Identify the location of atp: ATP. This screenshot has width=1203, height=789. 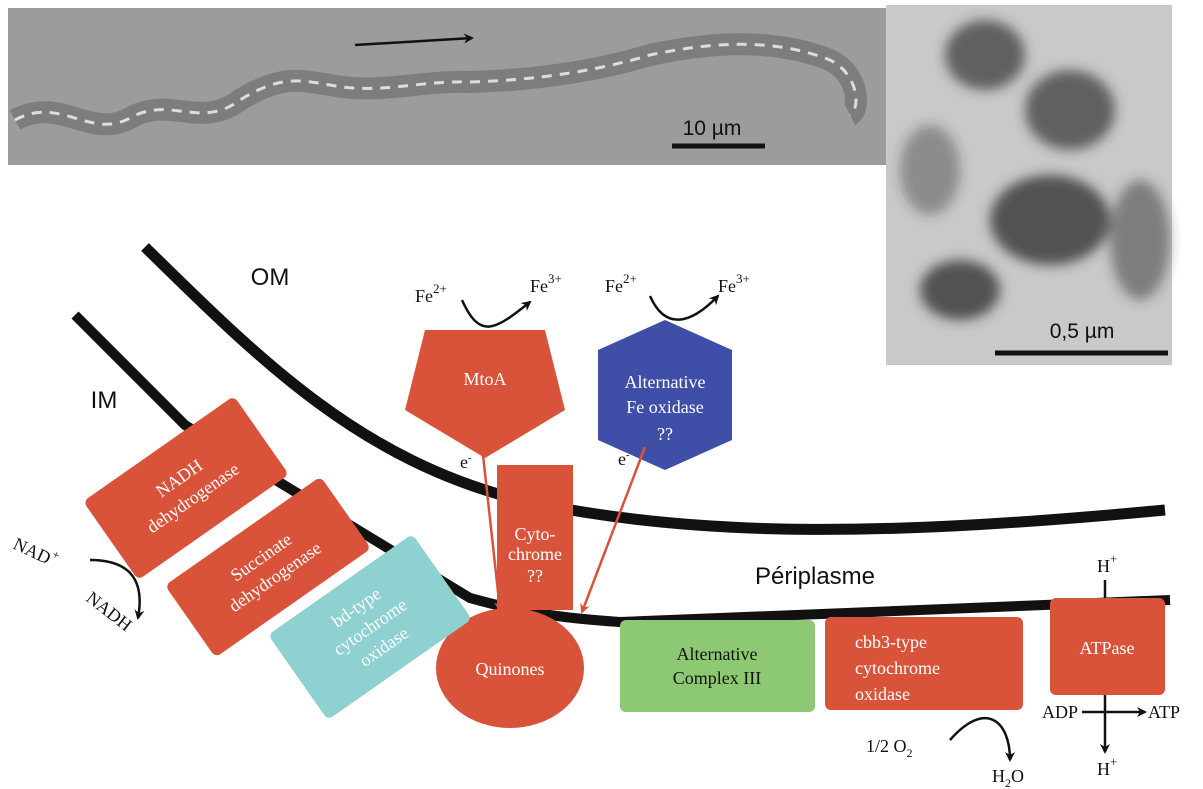
(1164, 712).